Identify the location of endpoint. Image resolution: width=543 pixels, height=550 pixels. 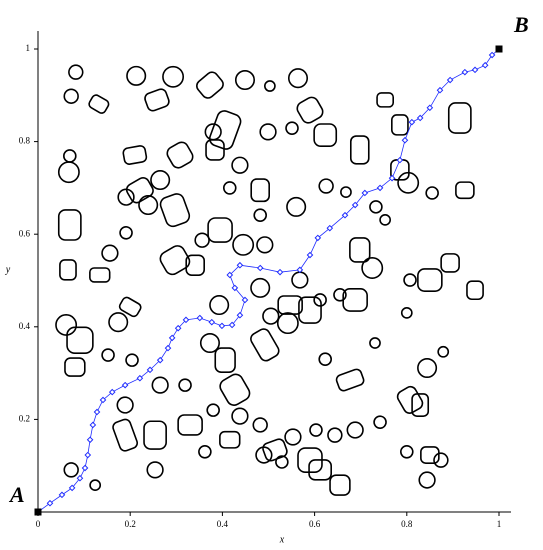
(38, 512).